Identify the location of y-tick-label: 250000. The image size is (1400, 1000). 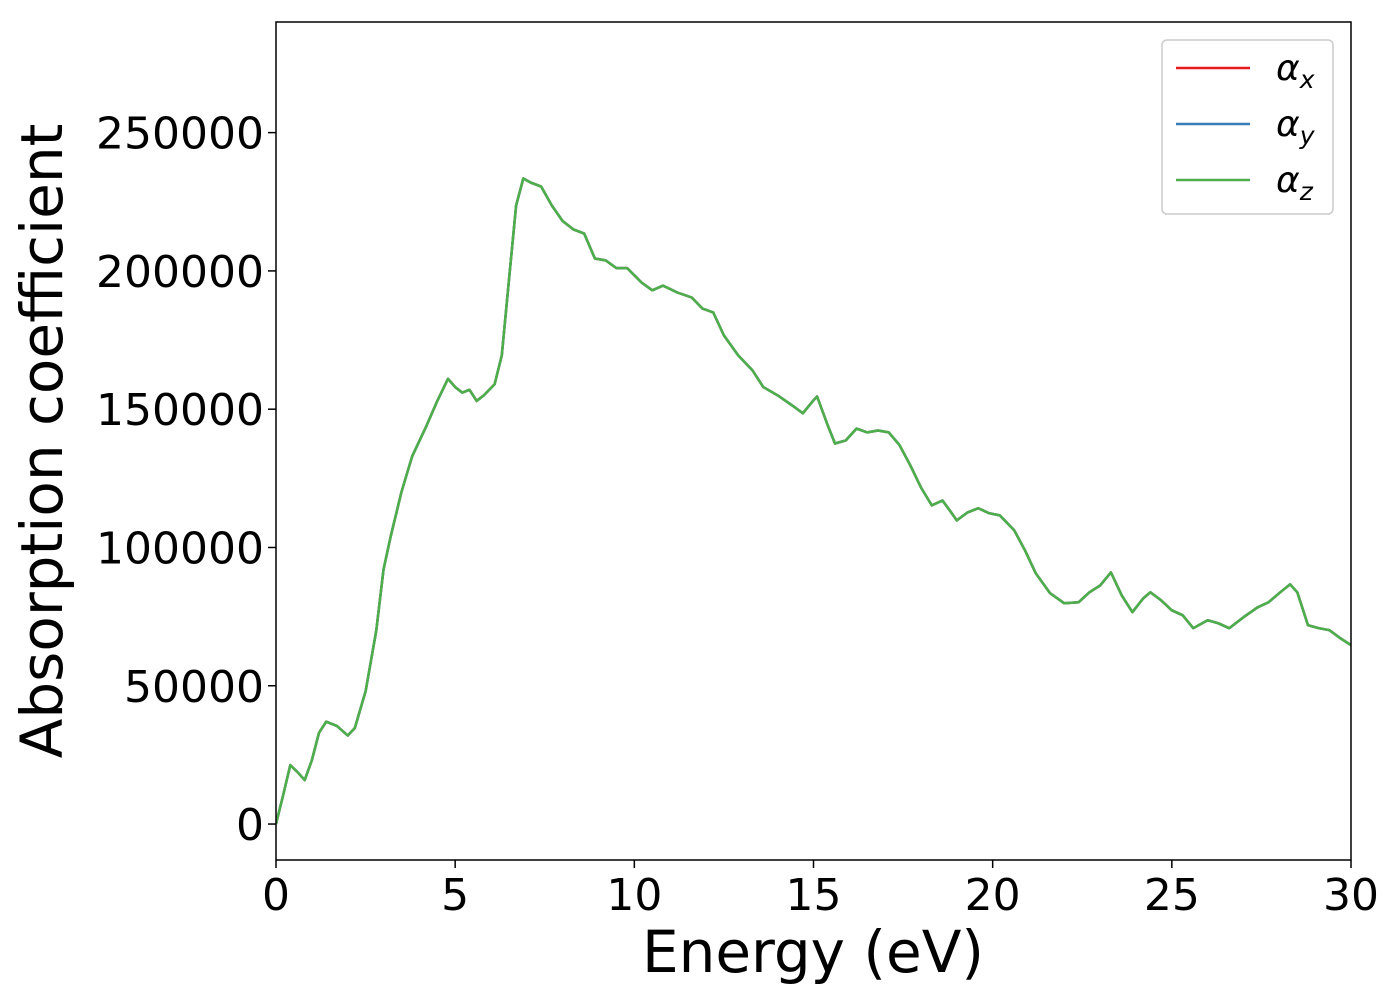
(180, 134).